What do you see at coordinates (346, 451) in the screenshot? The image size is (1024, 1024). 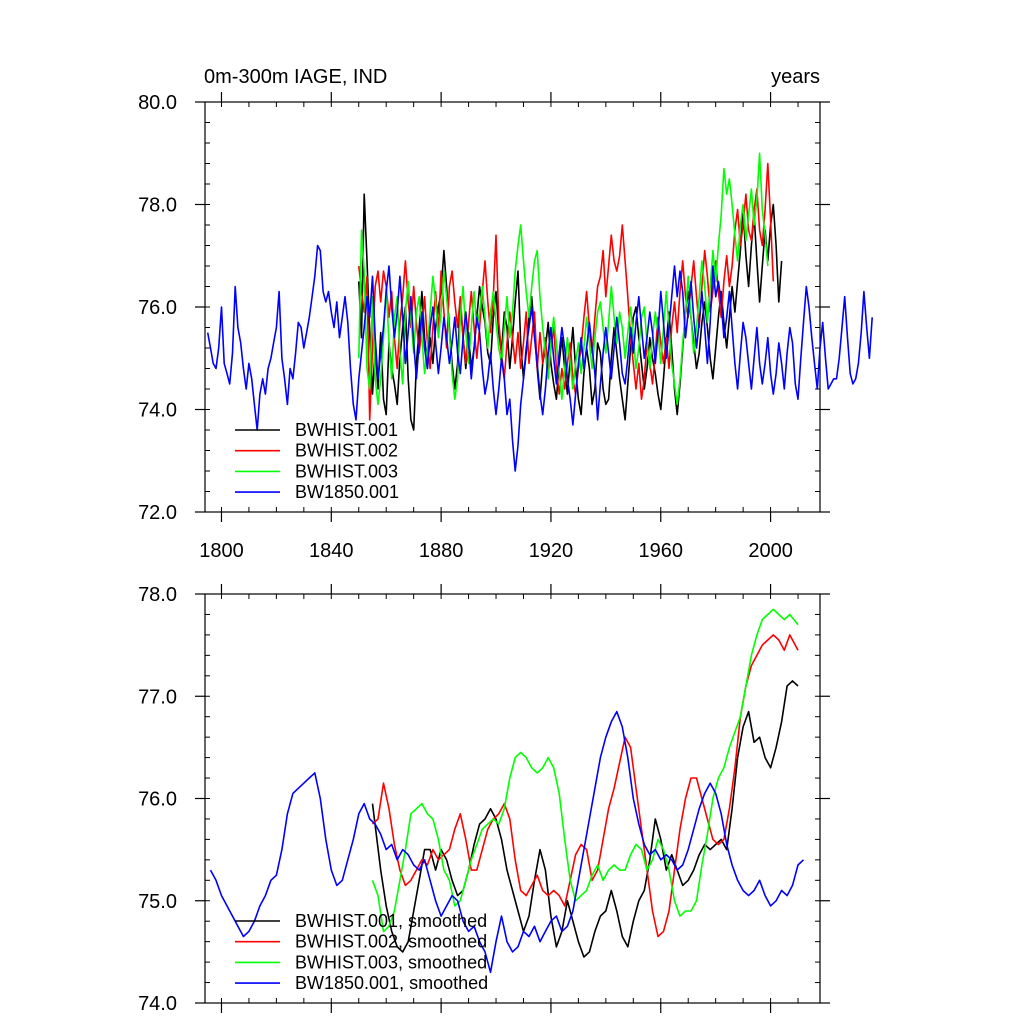 I see `legend-label: BWHIST.002` at bounding box center [346, 451].